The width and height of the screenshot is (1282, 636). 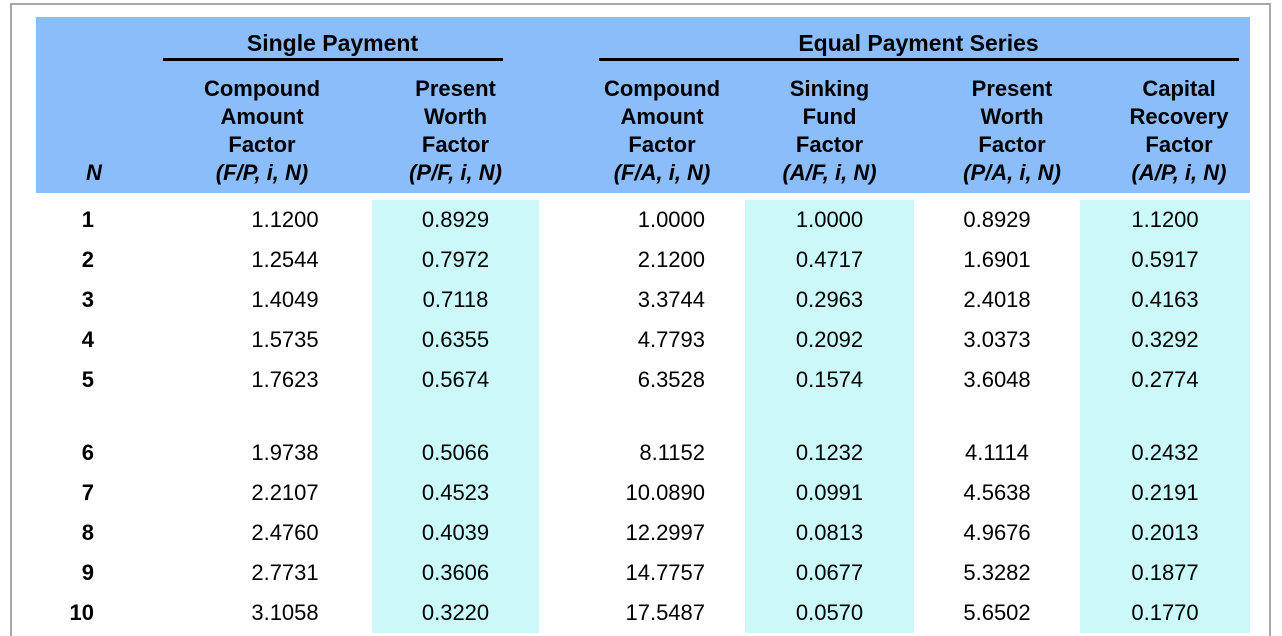 What do you see at coordinates (997, 339) in the screenshot?
I see `cell-pa: 3.0373` at bounding box center [997, 339].